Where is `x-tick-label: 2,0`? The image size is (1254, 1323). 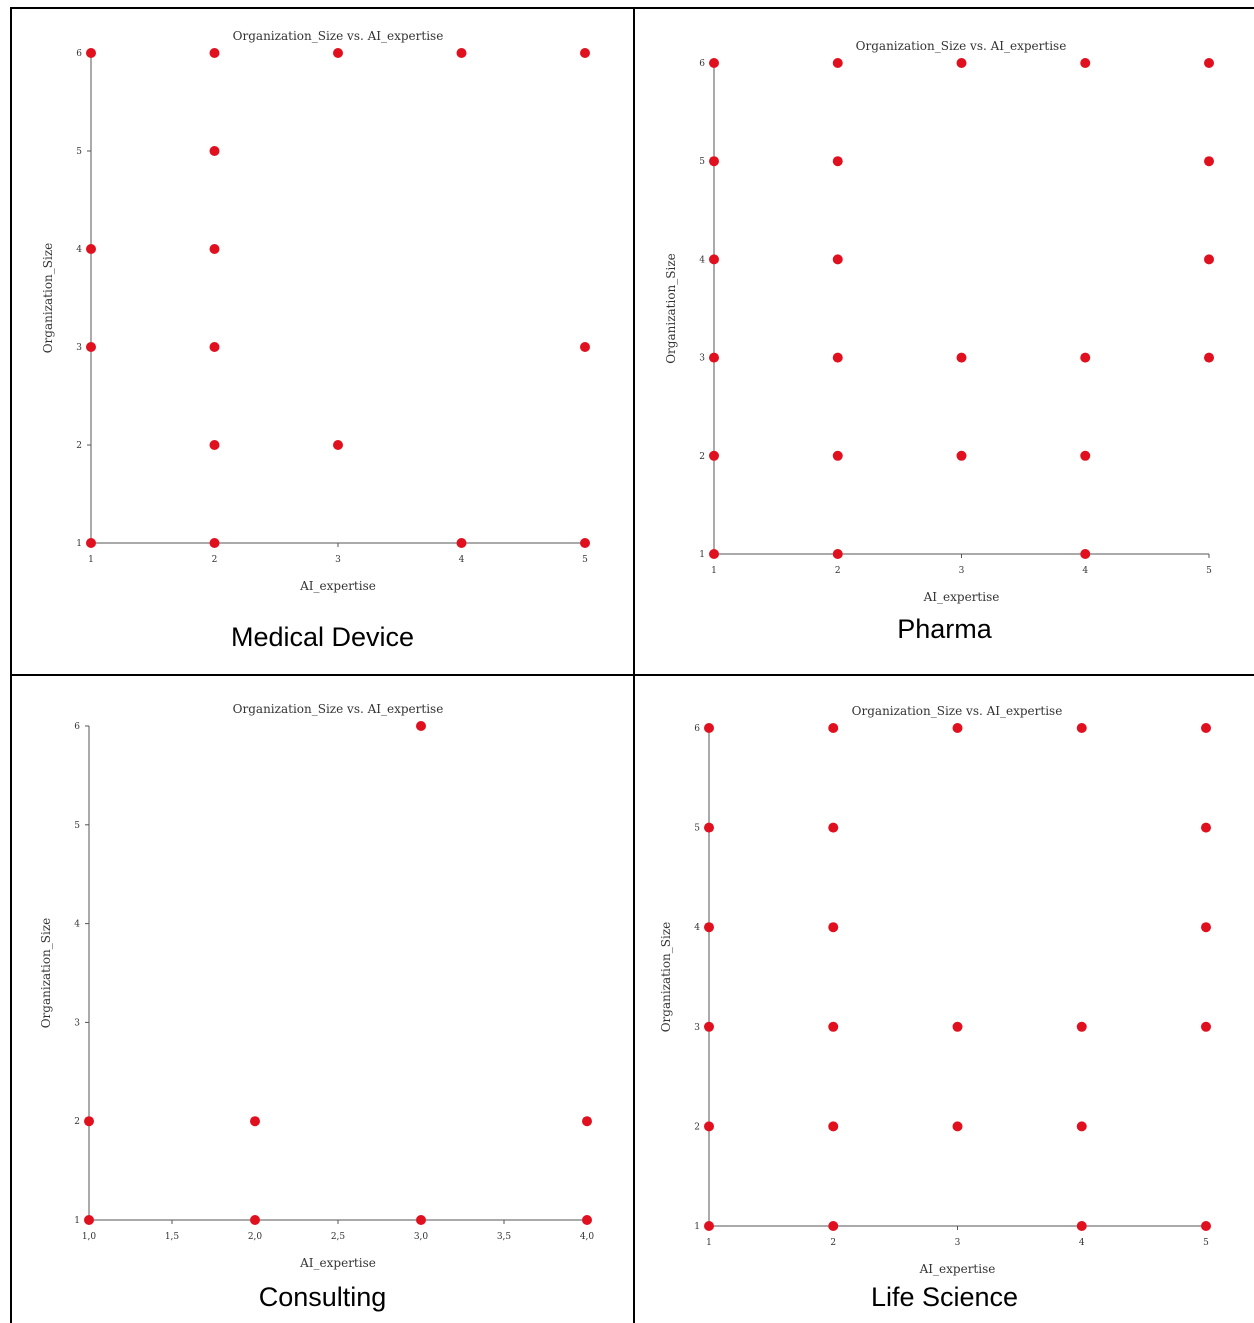 x-tick-label: 2,0 is located at coordinates (255, 1237).